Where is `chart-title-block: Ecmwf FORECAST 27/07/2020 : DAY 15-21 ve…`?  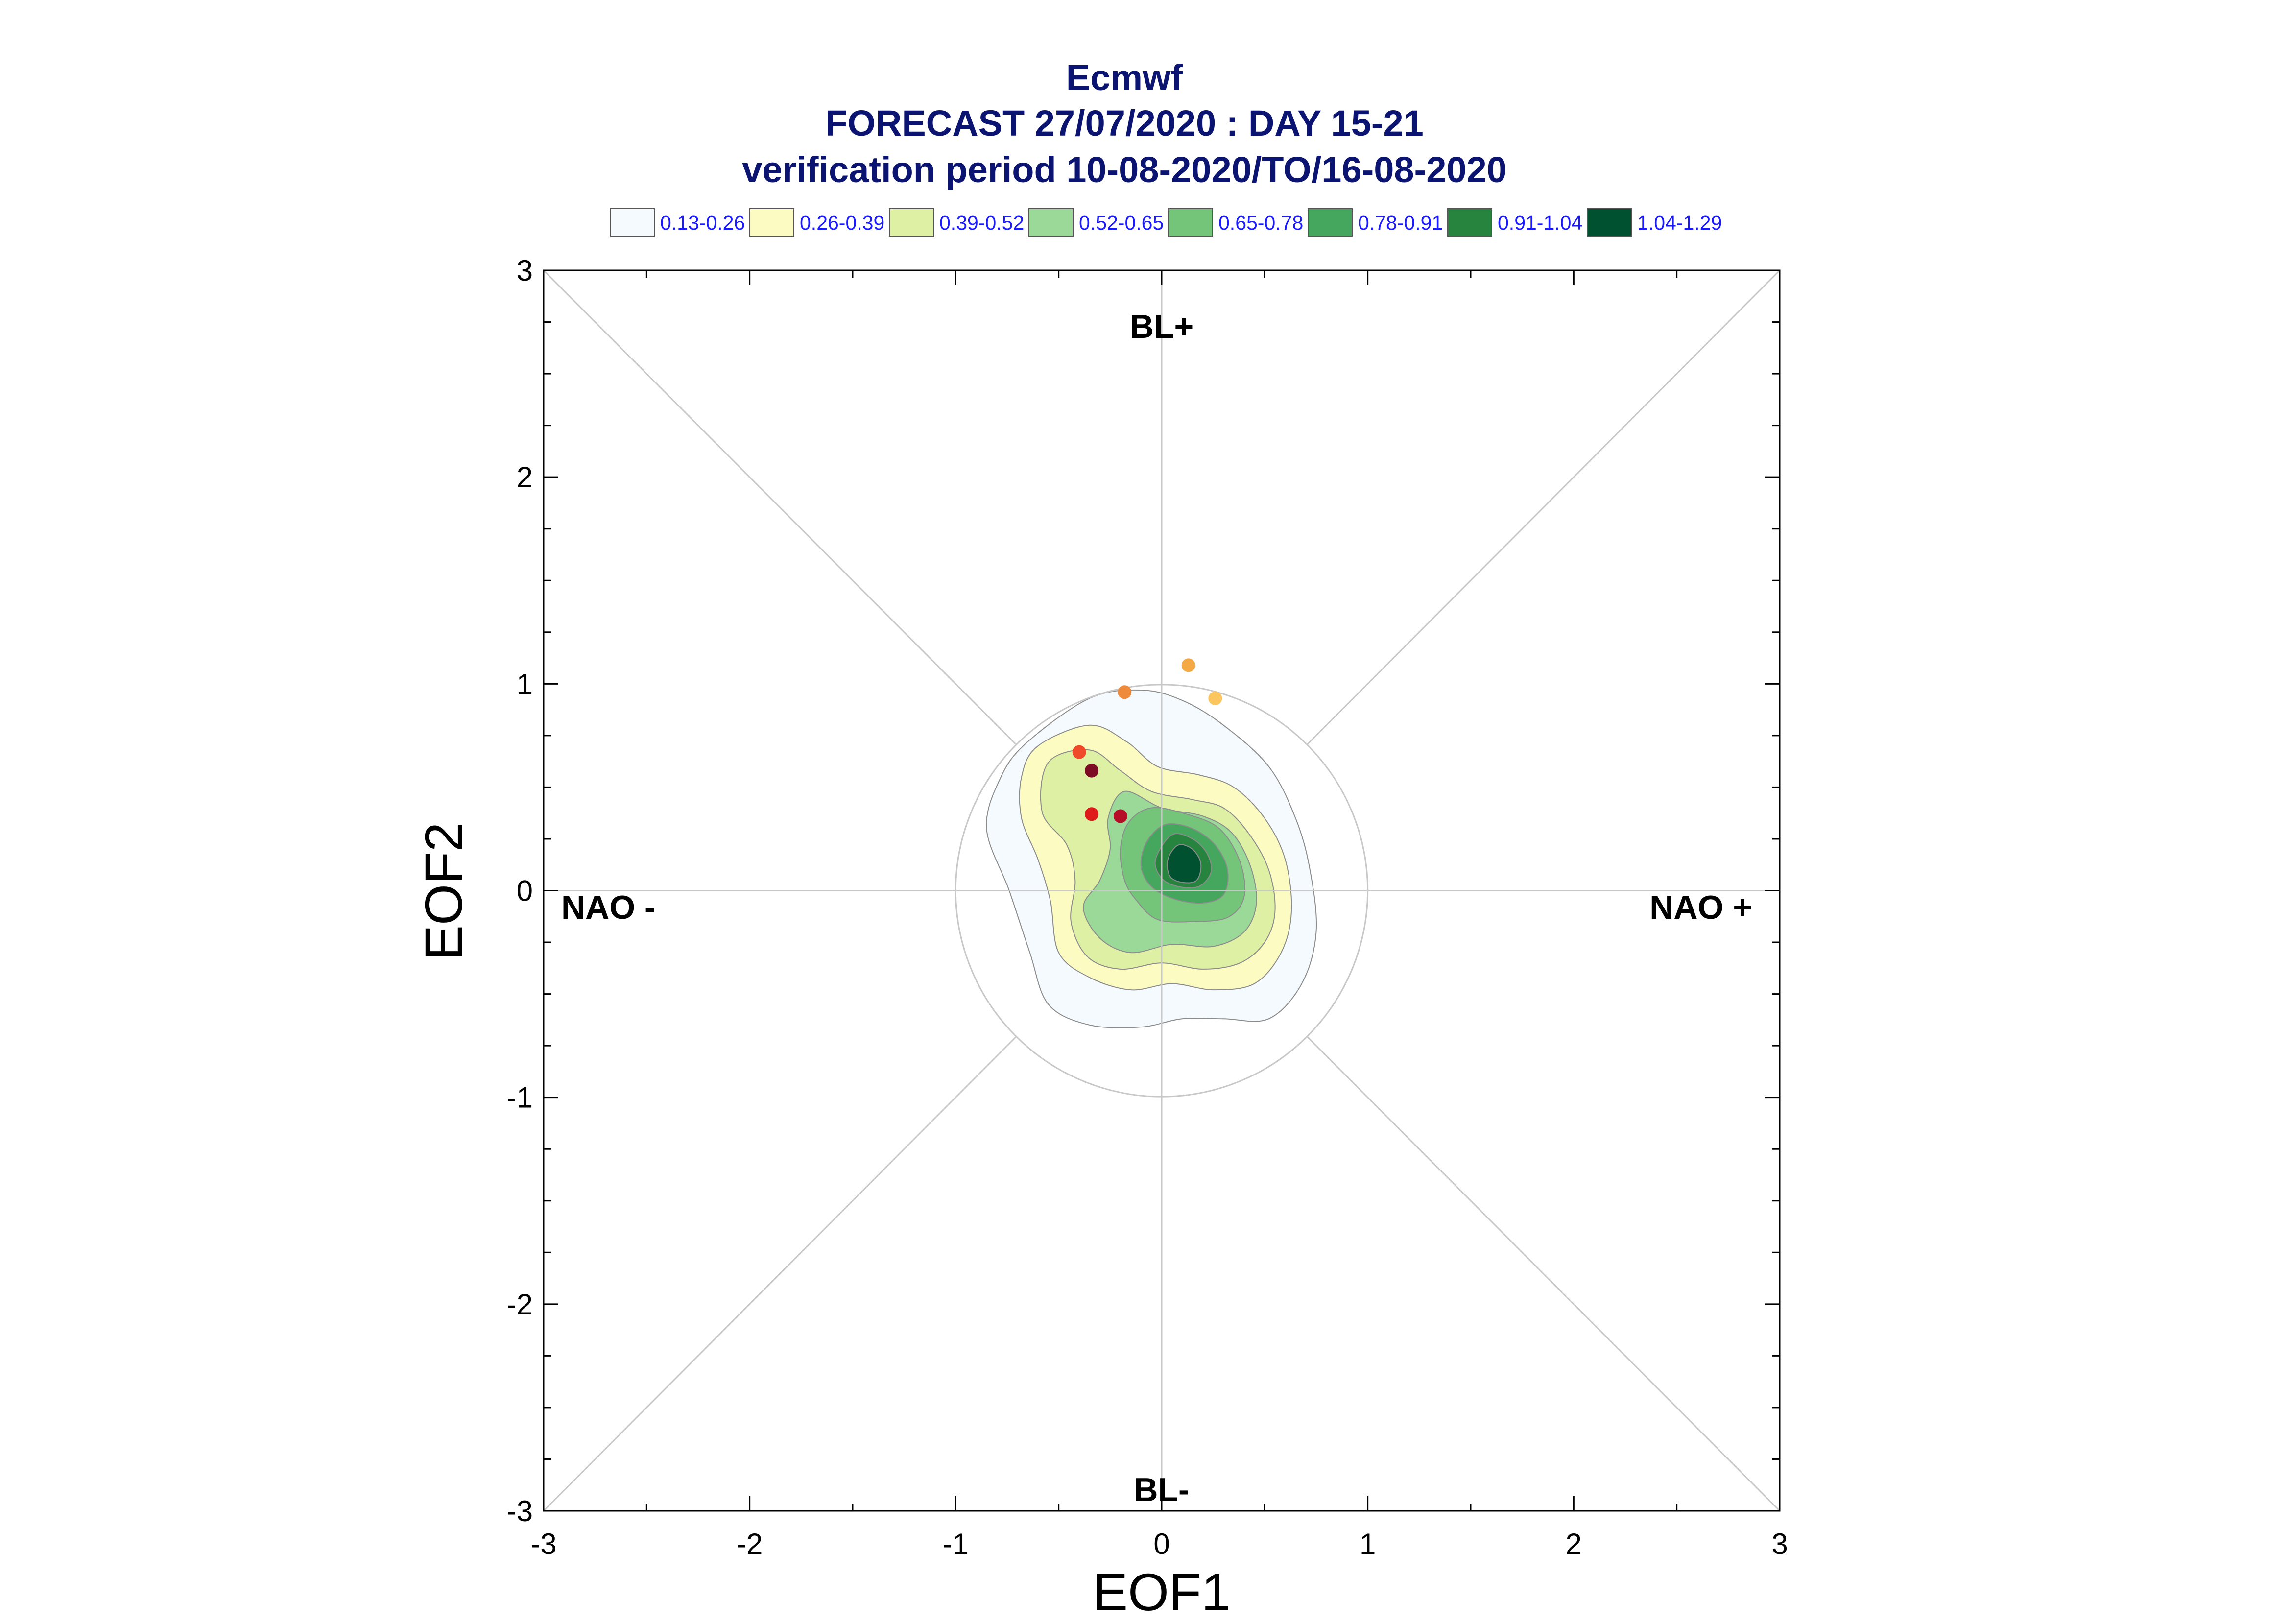
chart-title-block: Ecmwf FORECAST 27/07/2020 : DAY 15-21 ve… is located at coordinates (1124, 123).